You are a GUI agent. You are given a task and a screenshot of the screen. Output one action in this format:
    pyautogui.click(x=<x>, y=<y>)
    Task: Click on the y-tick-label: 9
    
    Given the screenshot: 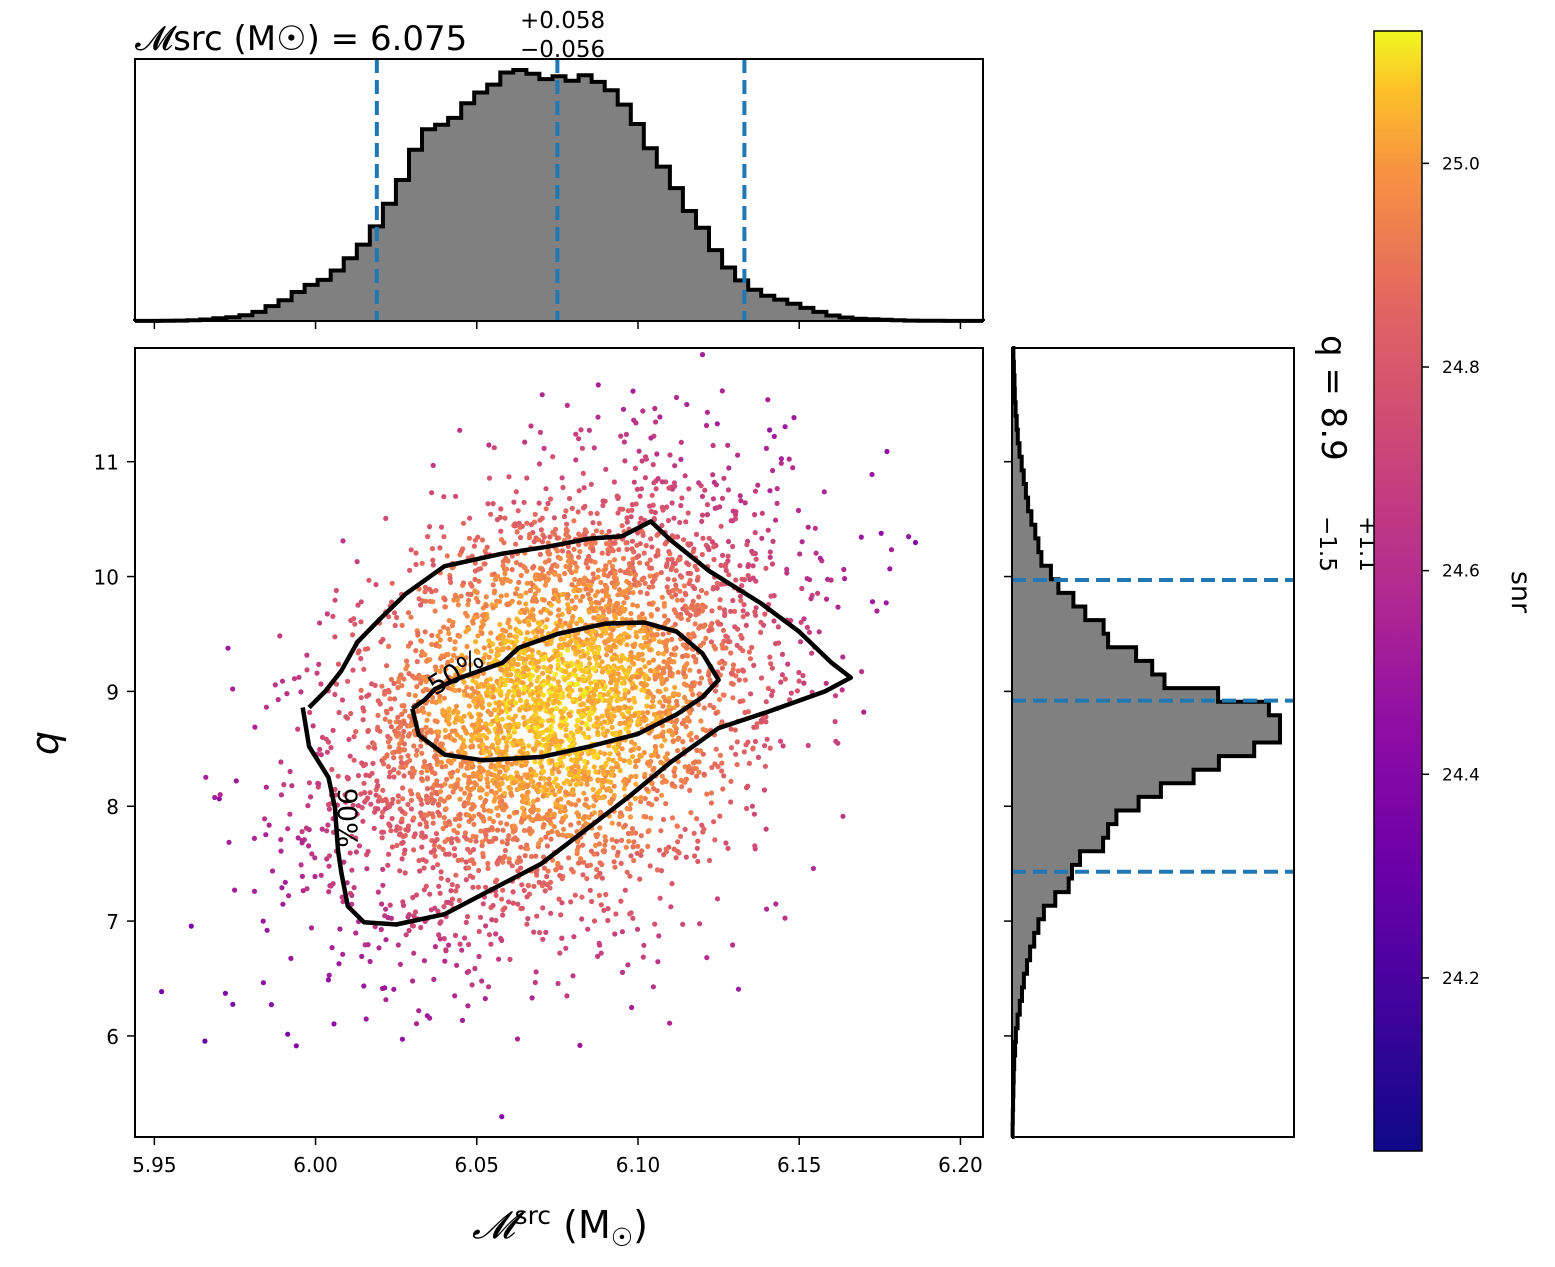 What is the action you would take?
    pyautogui.click(x=112, y=692)
    